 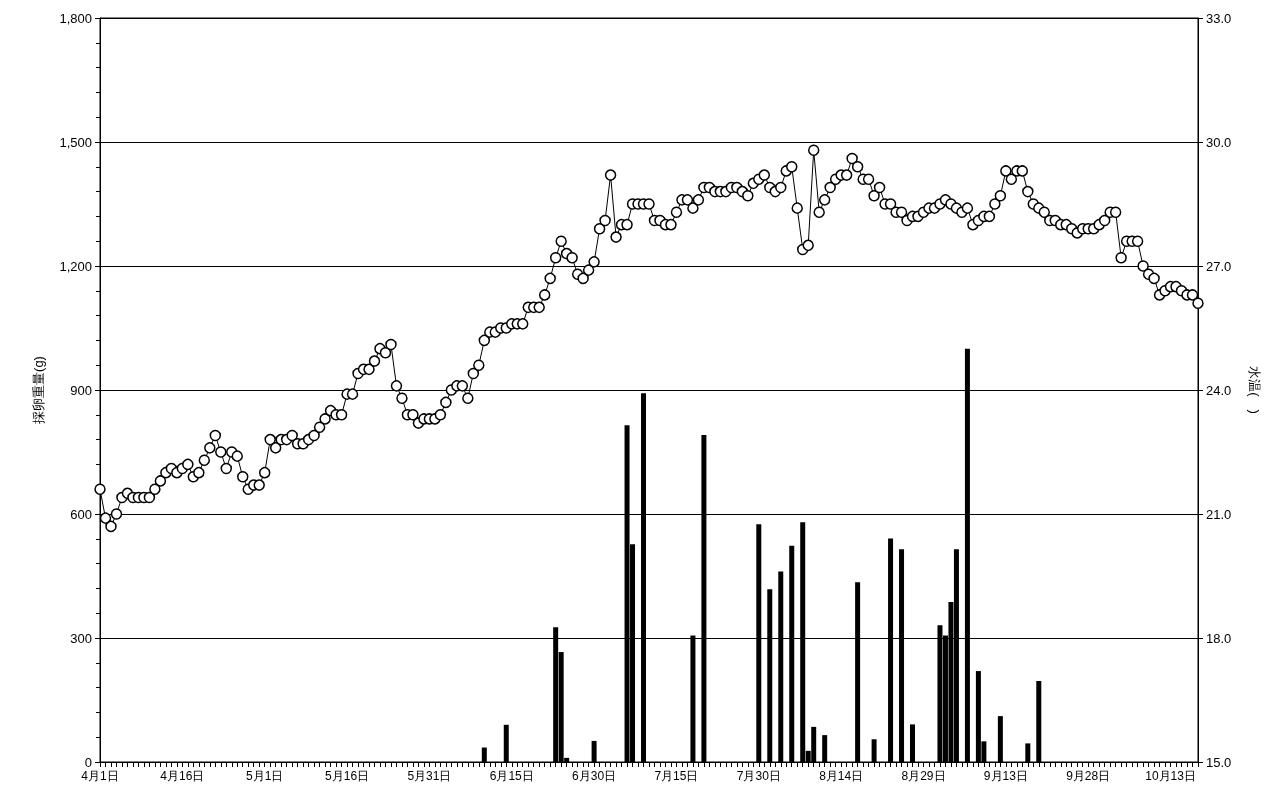 What do you see at coordinates (758, 776) in the screenshot?
I see `x-tick-label: 7月30日` at bounding box center [758, 776].